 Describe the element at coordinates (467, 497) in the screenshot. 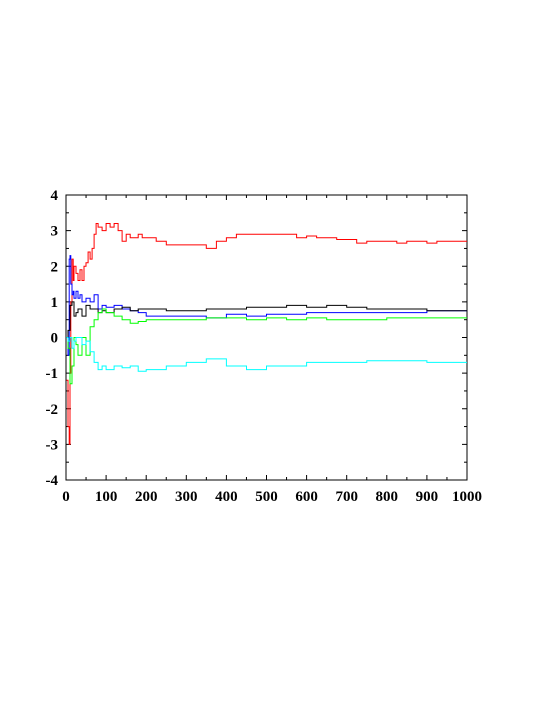

I see `x-tick-label: 1000` at that location.